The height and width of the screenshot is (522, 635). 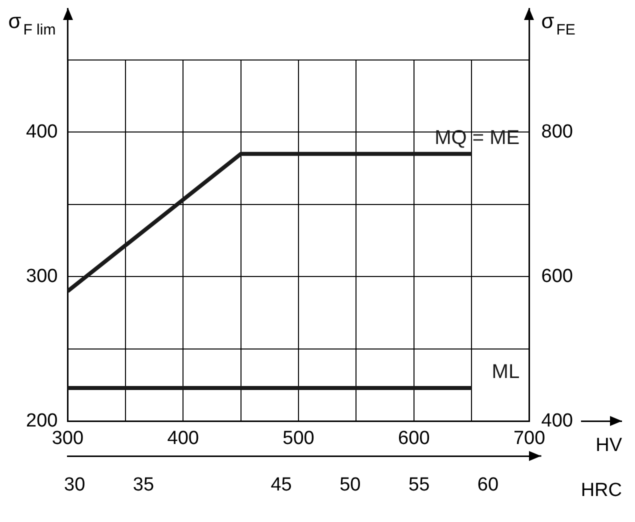 I want to click on x2-tick-label: 60, so click(x=488, y=485).